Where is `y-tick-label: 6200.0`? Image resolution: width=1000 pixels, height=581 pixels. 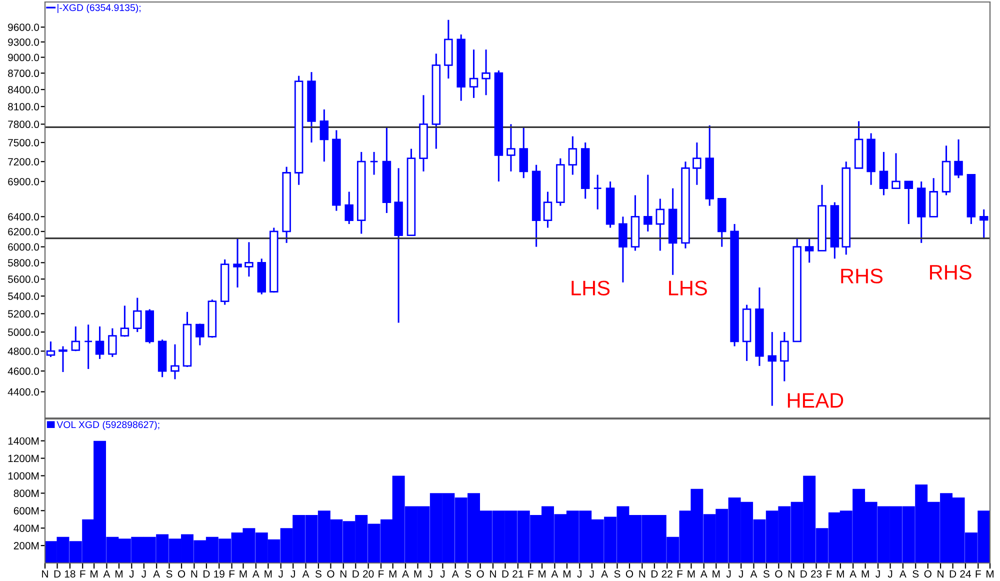
y-tick-label: 6200.0 is located at coordinates (24, 232).